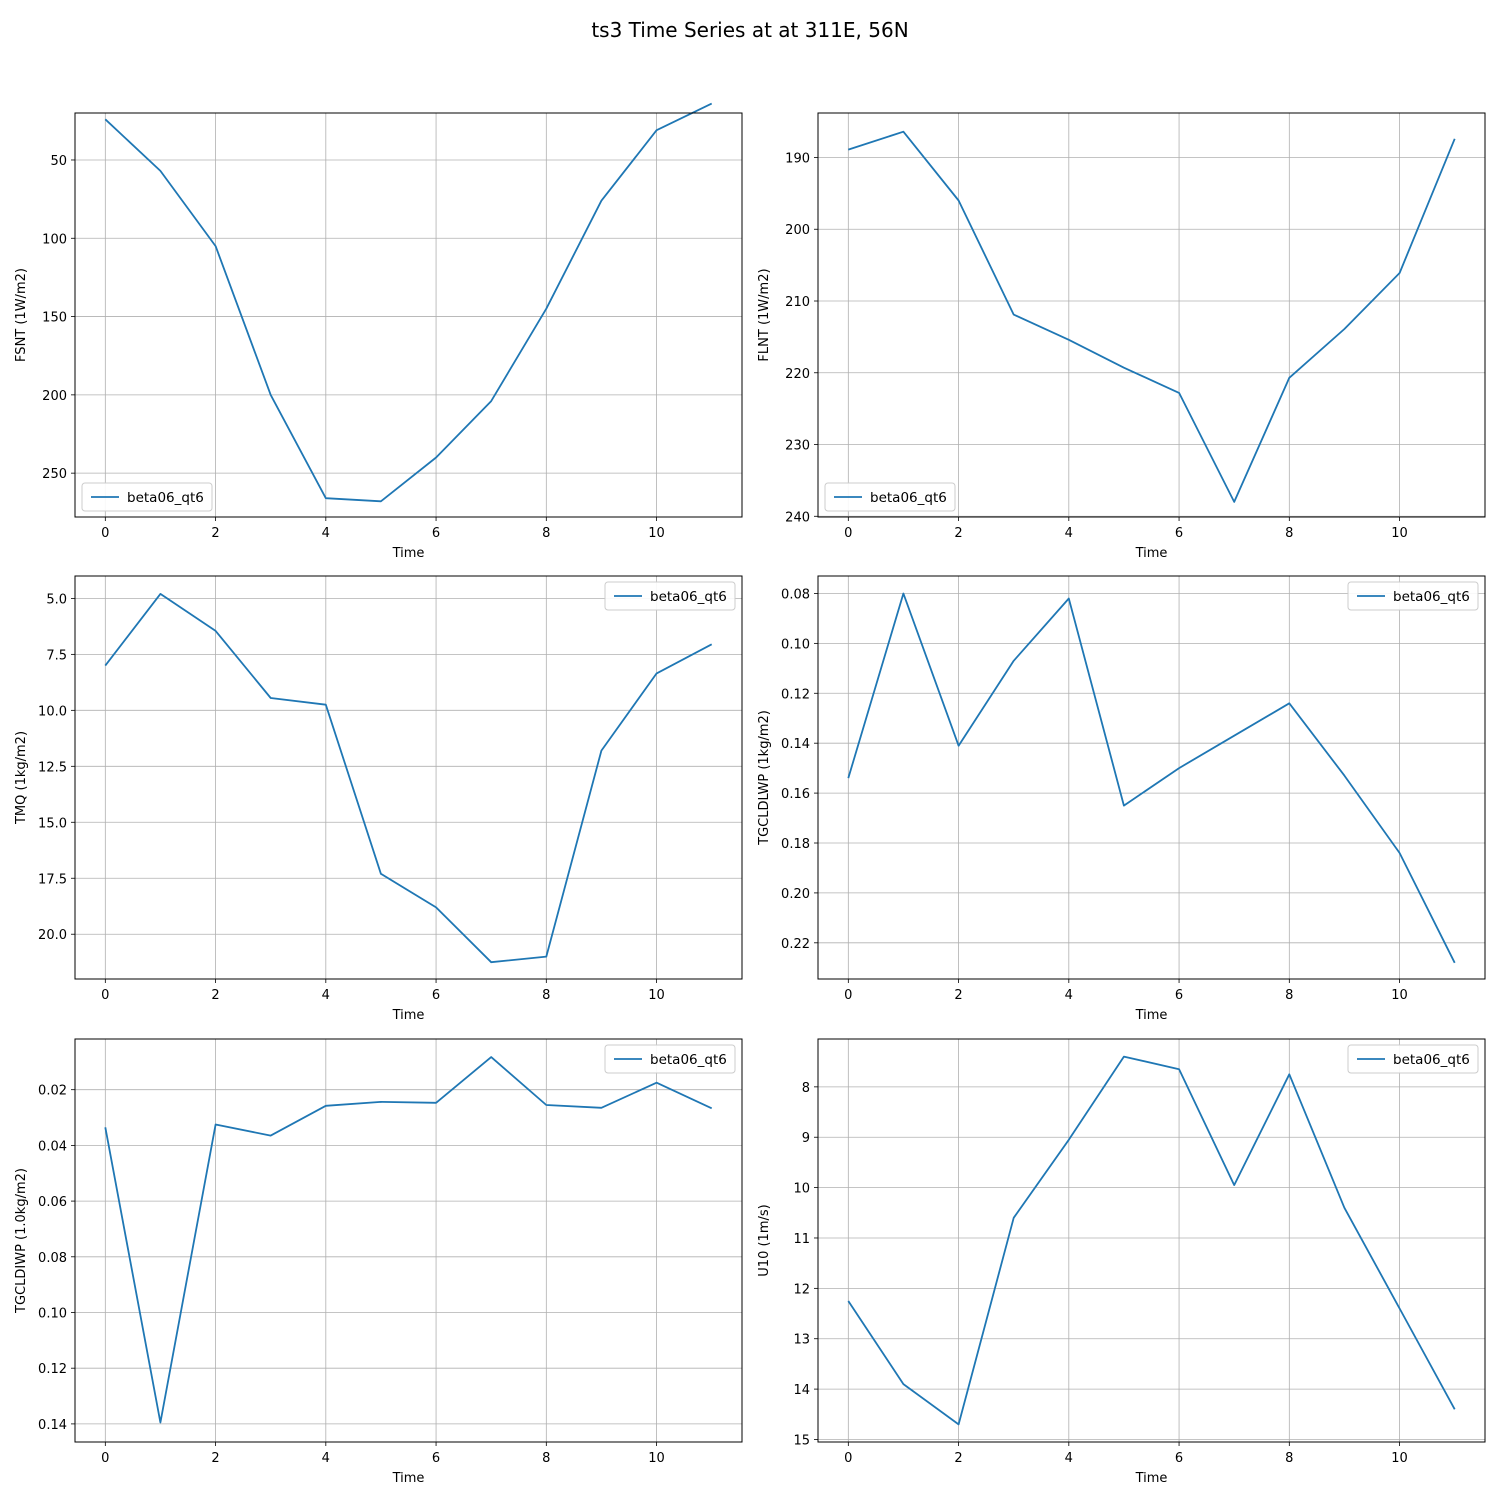  Describe the element at coordinates (52, 767) in the screenshot. I see `y-tick-label: 12.5` at that location.